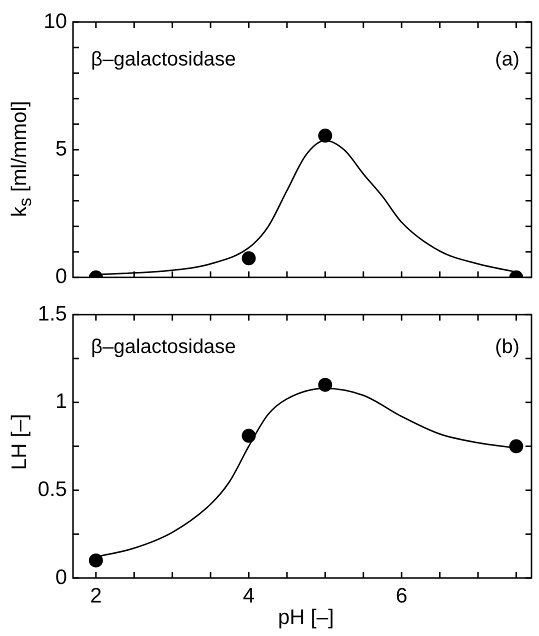  I want to click on x-axis-title: pH [–], so click(306, 618).